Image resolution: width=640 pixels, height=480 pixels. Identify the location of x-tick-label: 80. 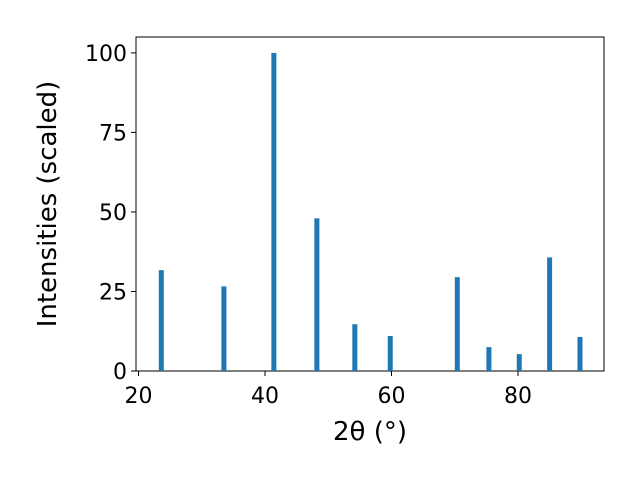
(518, 396).